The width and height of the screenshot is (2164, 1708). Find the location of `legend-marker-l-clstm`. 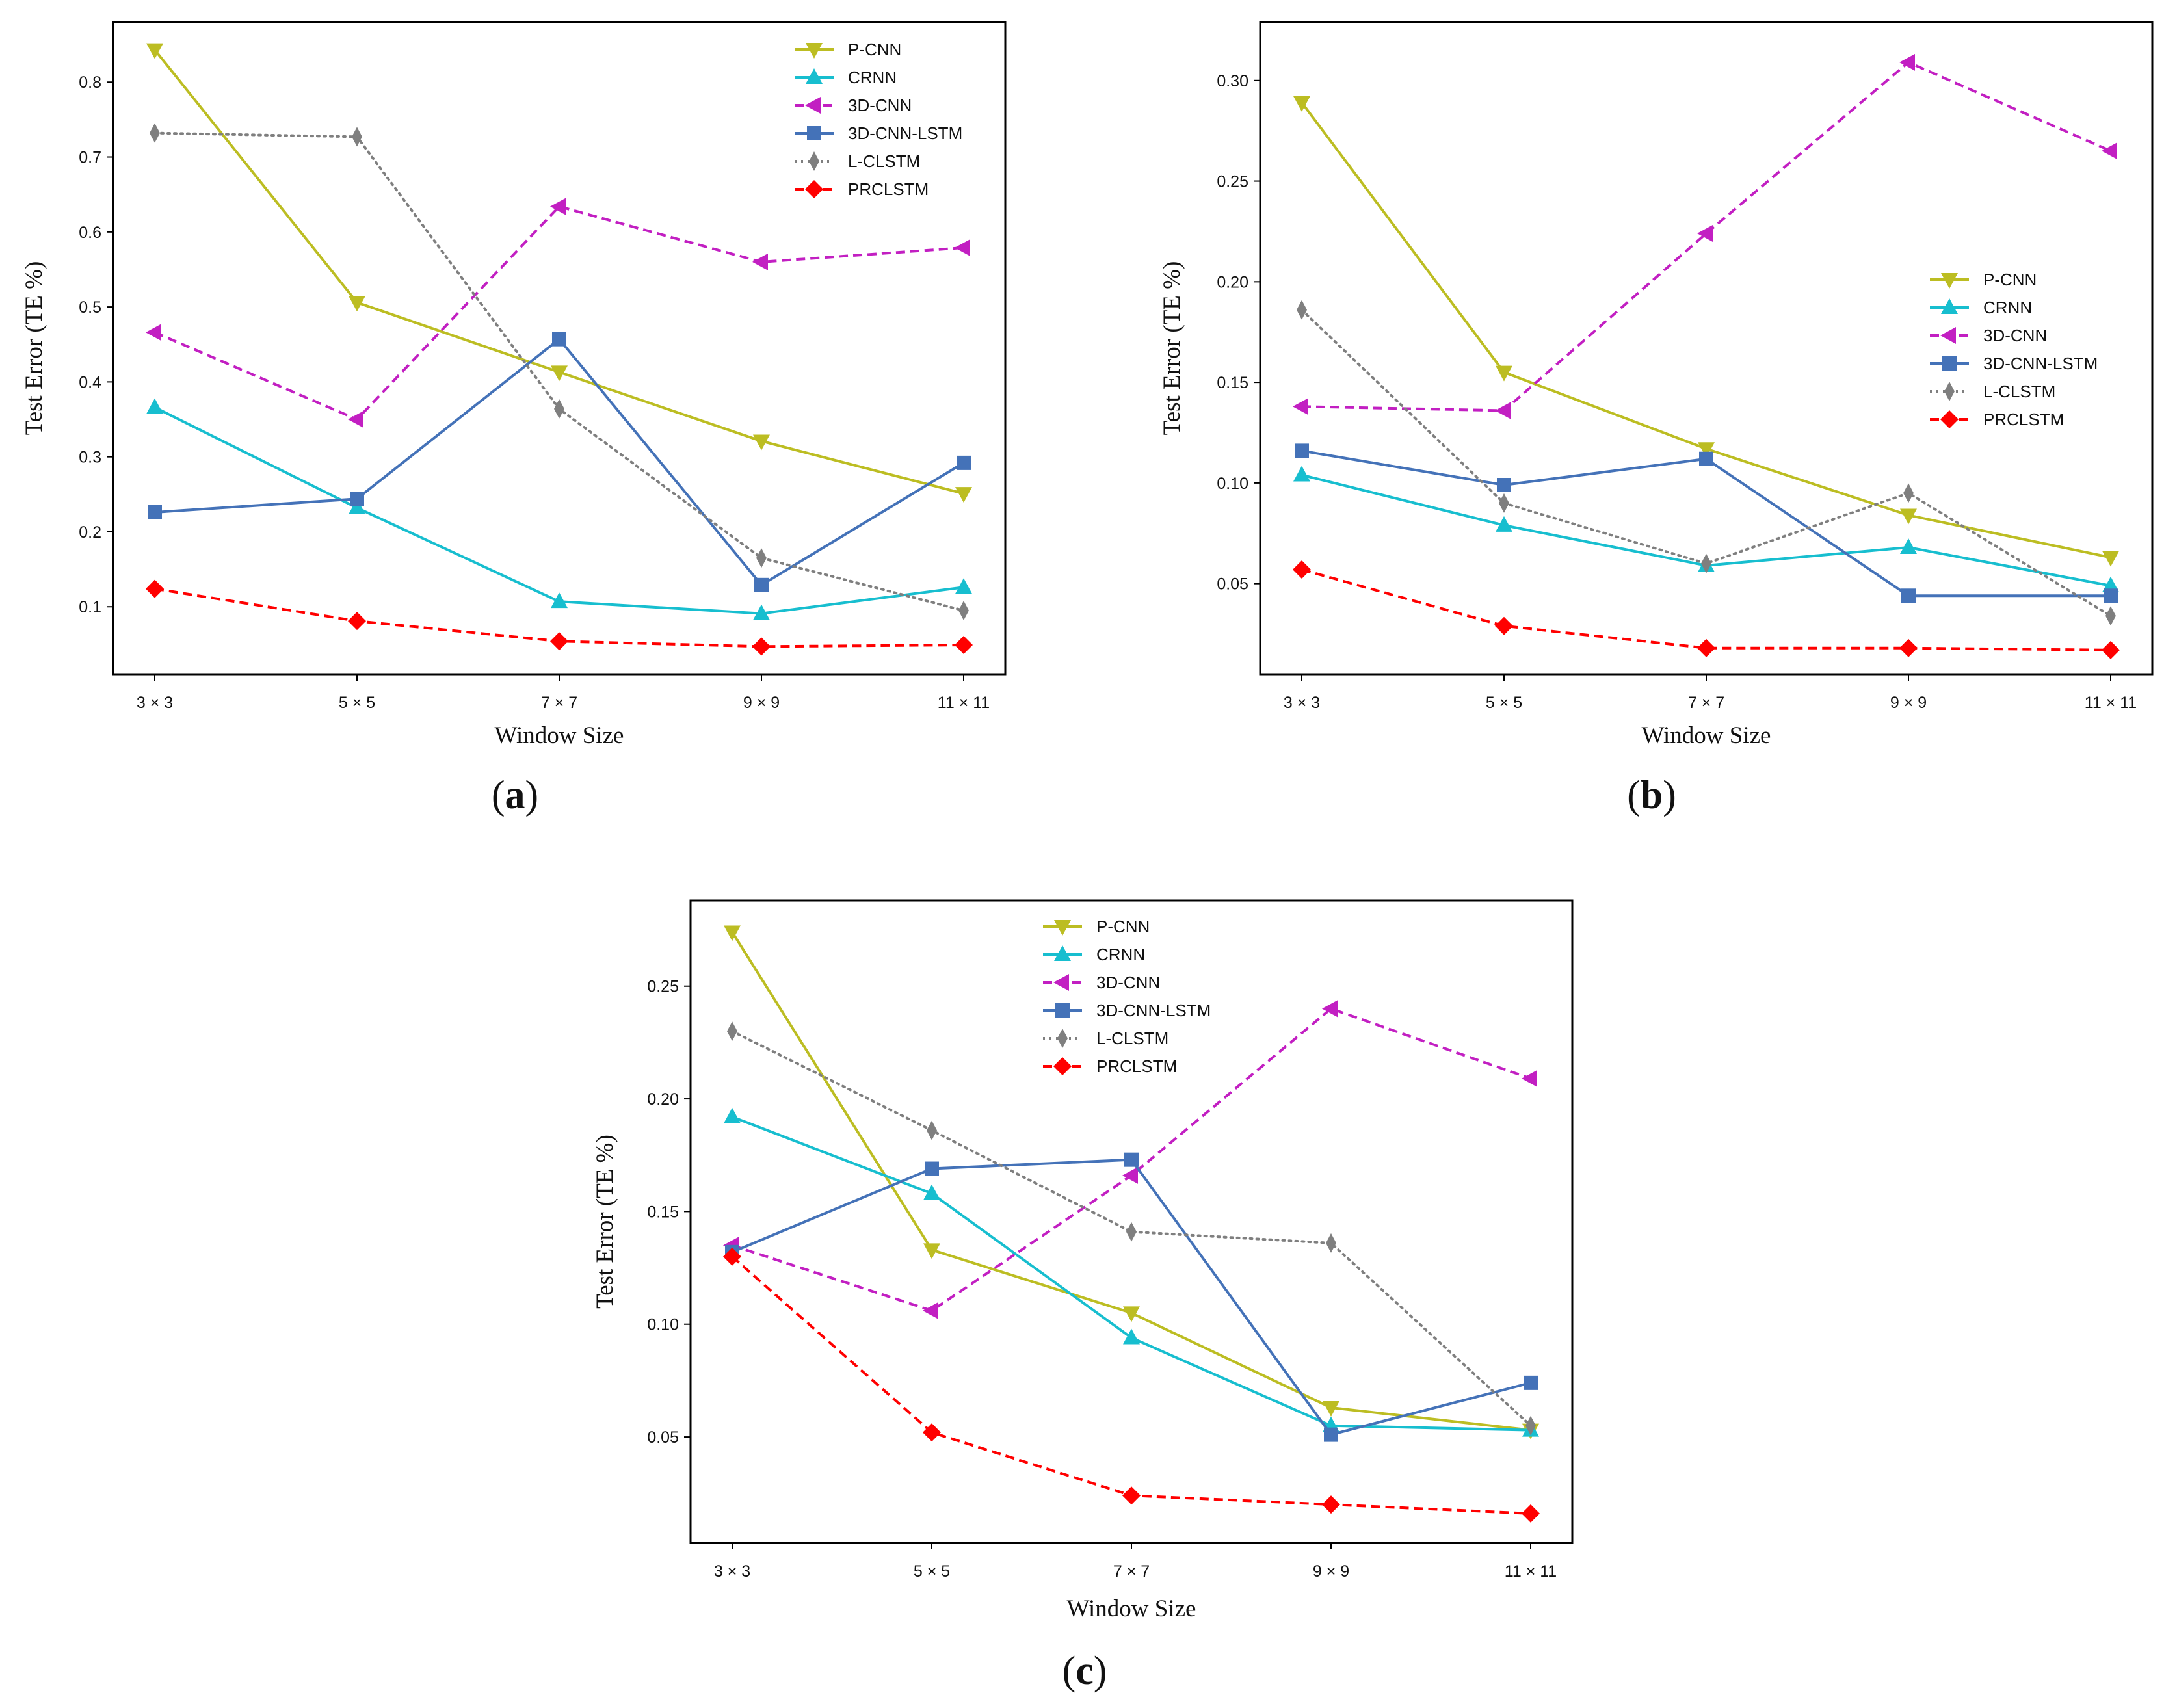

legend-marker-l-clstm is located at coordinates (1062, 1038).